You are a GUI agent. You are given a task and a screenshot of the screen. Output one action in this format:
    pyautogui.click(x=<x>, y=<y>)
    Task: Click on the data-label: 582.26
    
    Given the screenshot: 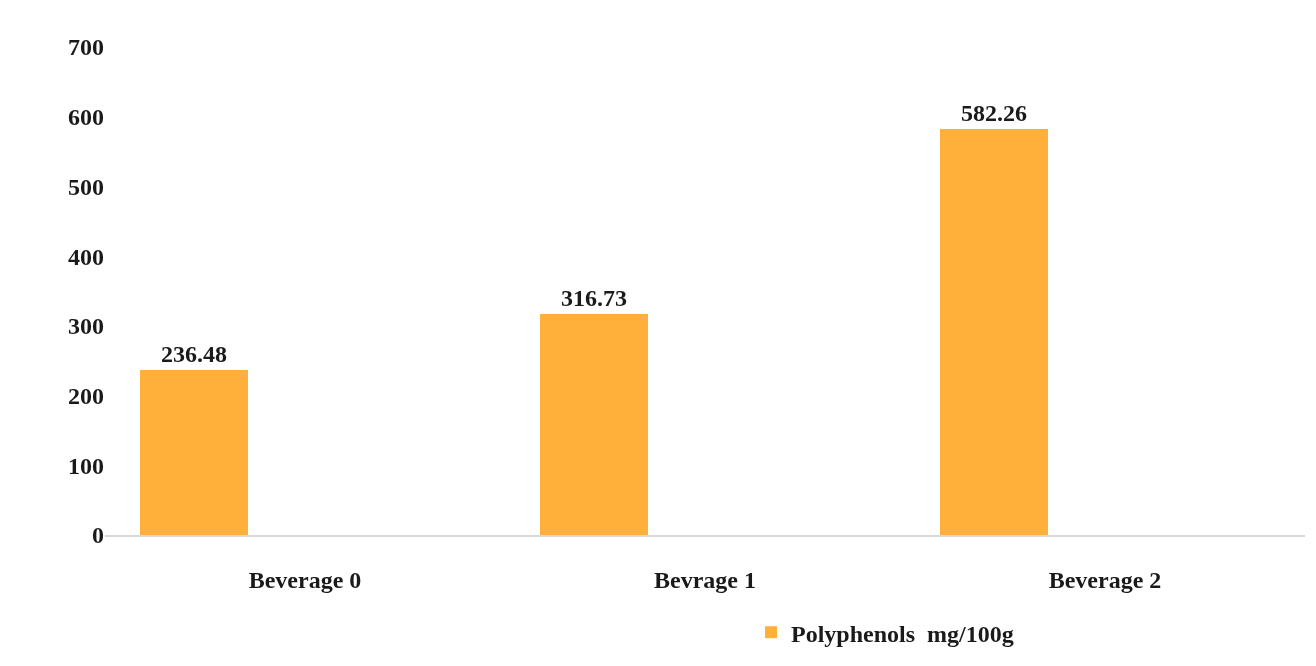 What is the action you would take?
    pyautogui.click(x=994, y=113)
    